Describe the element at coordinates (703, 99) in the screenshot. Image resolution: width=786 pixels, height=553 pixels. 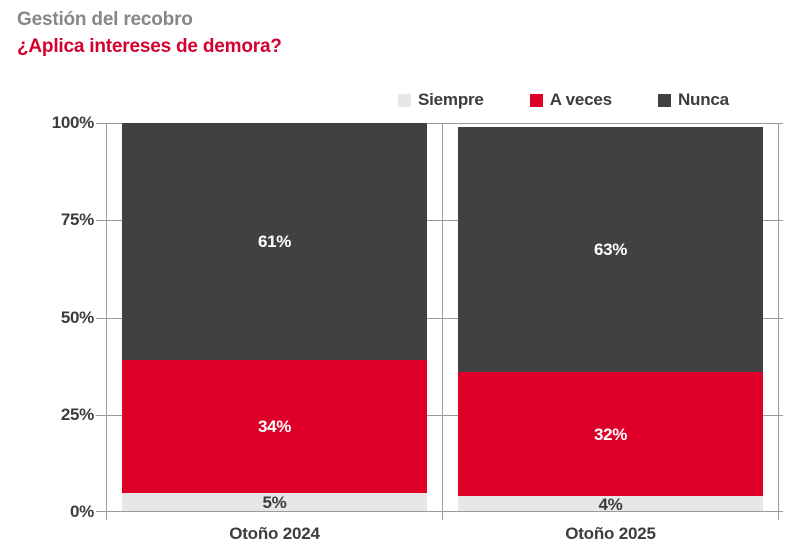
I see `legend-label: Nunca` at that location.